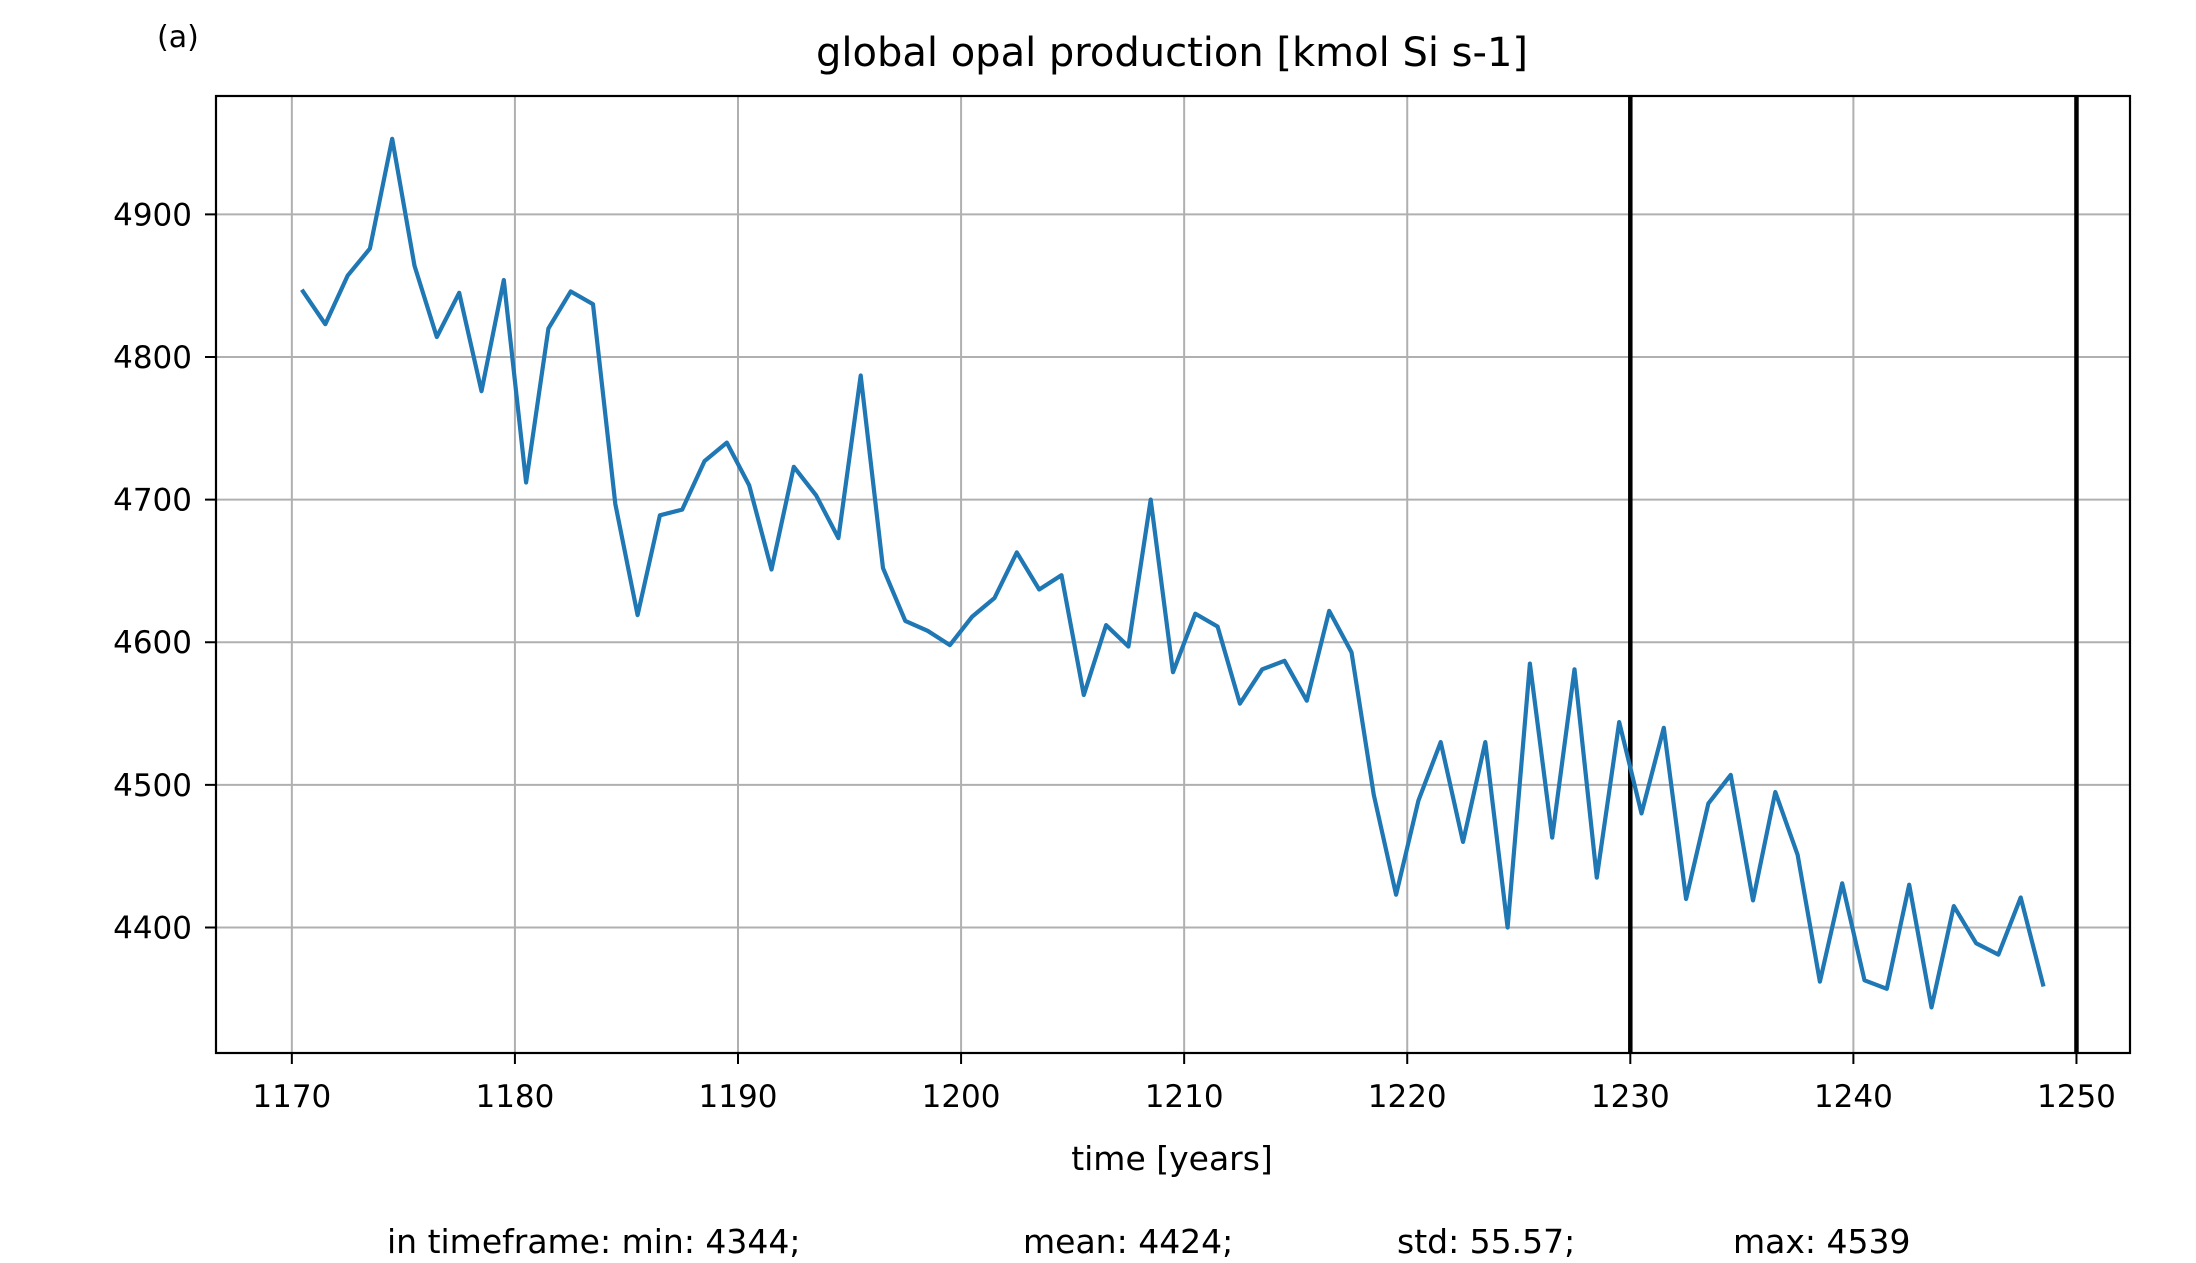 The image size is (2196, 1263). I want to click on y-tick-label: 4400, so click(152, 928).